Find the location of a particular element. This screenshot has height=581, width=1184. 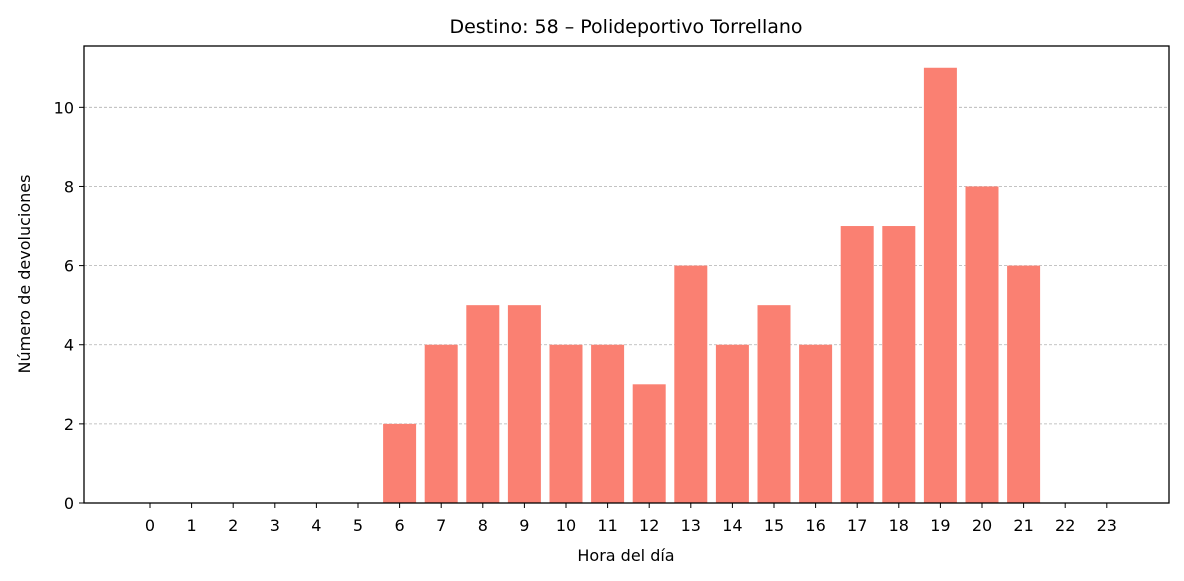

x-tick-label: 20 is located at coordinates (982, 525).